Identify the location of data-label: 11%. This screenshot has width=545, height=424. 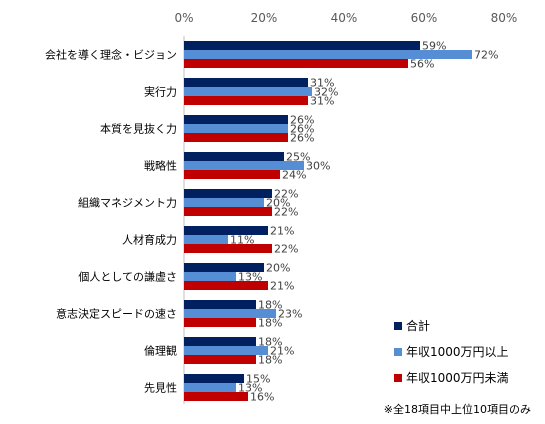
(242, 240).